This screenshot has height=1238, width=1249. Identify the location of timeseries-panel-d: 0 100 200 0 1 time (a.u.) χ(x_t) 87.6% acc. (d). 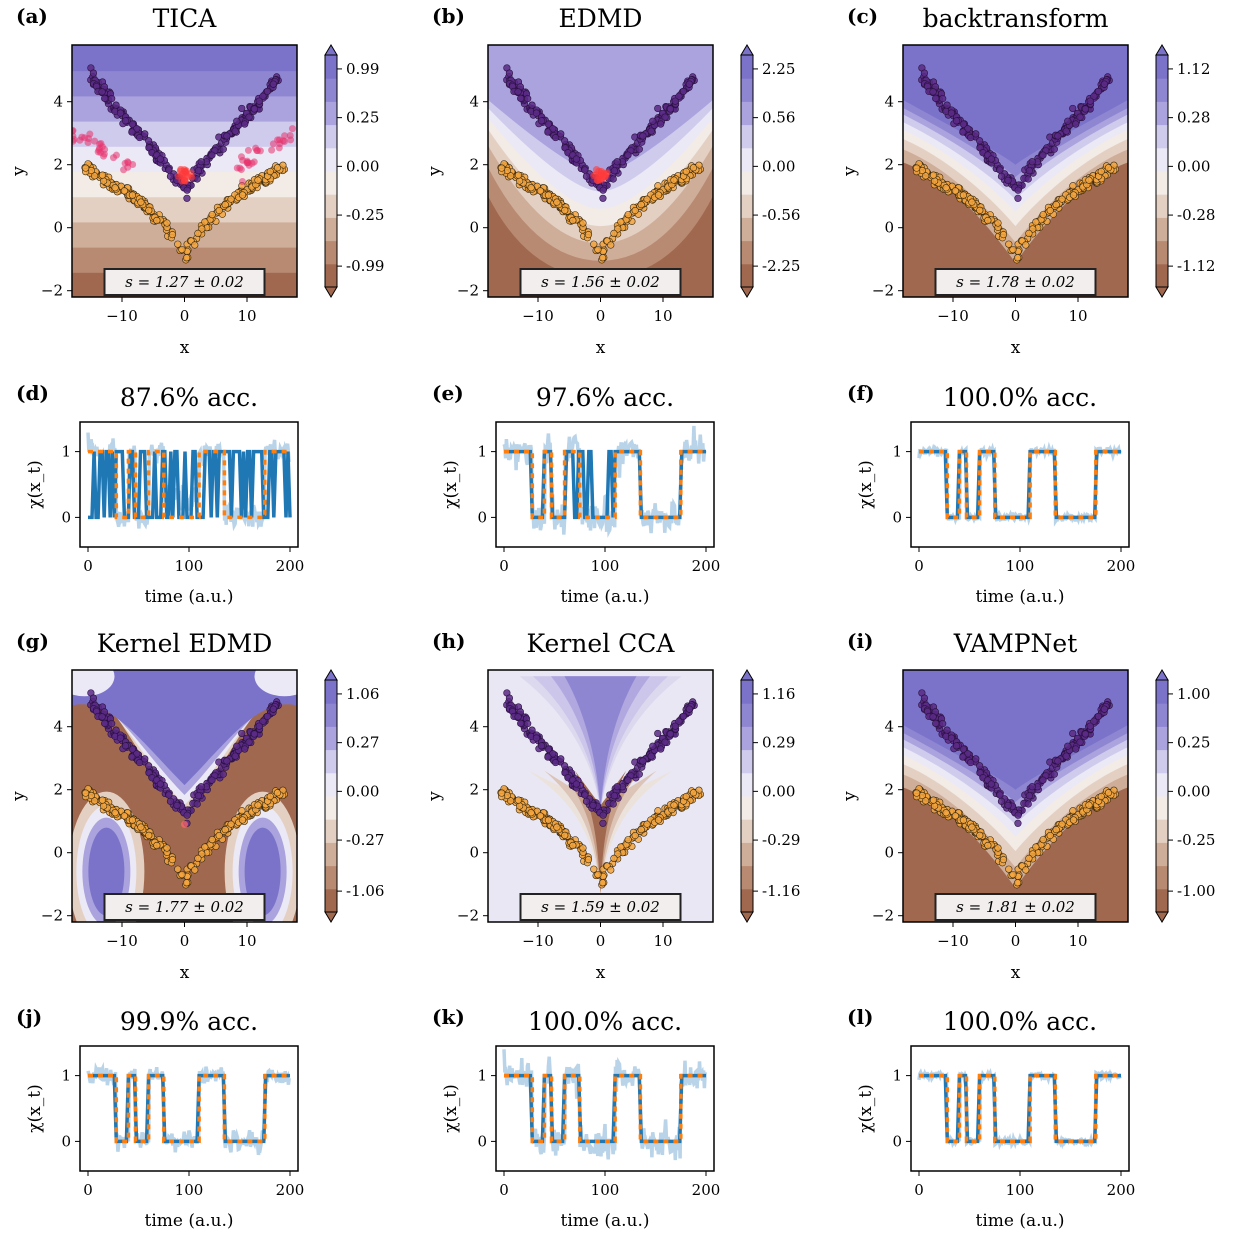
(160, 494).